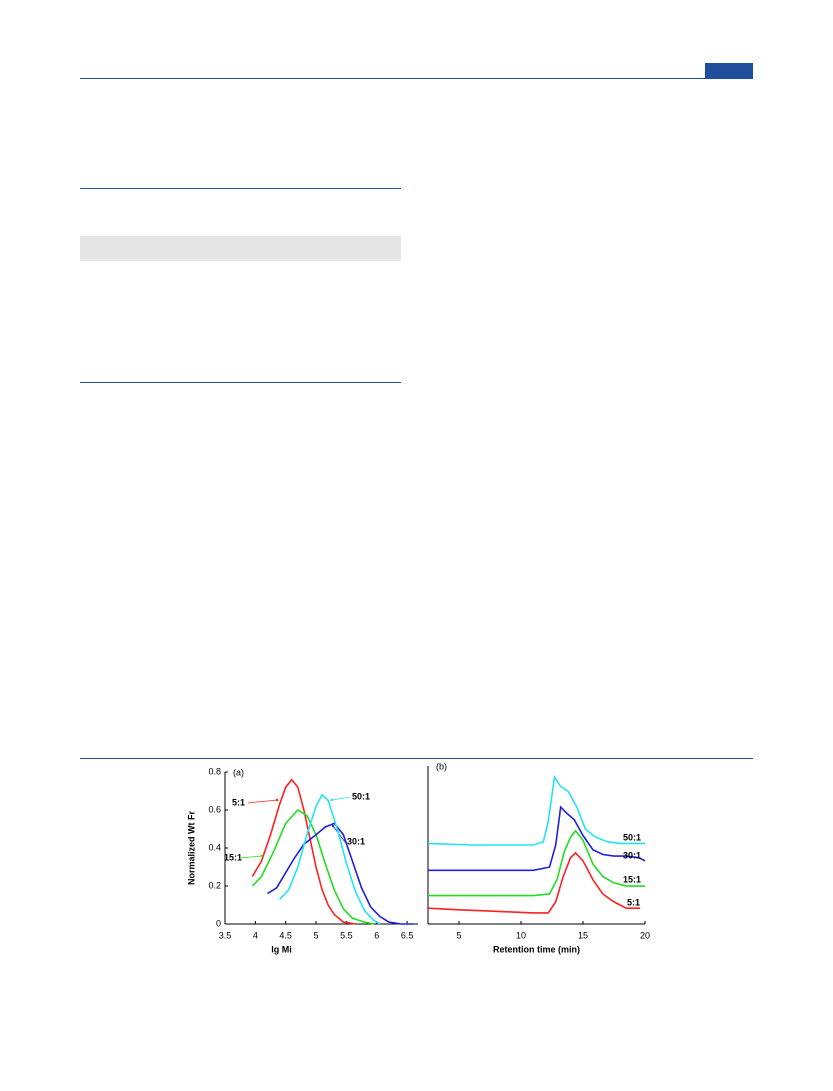 The width and height of the screenshot is (833, 1091). Describe the element at coordinates (281, 949) in the screenshot. I see `x-axis-label: lg Mi` at that location.